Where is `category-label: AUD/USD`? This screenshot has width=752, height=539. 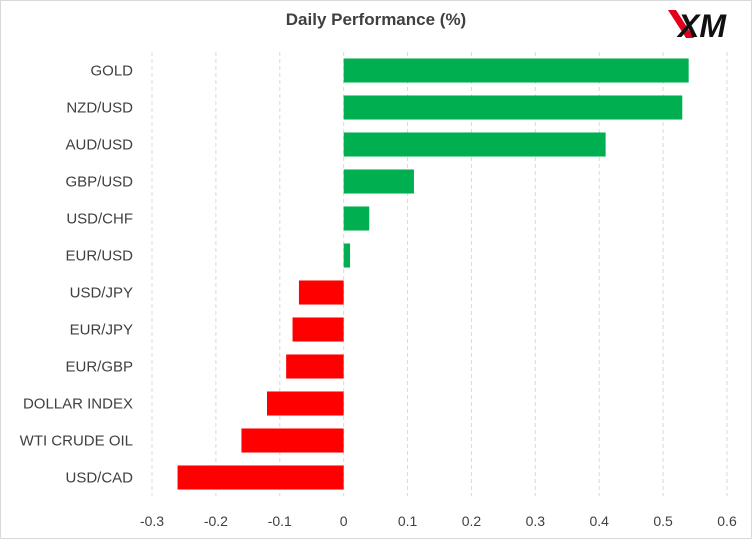
category-label: AUD/USD is located at coordinates (99, 145).